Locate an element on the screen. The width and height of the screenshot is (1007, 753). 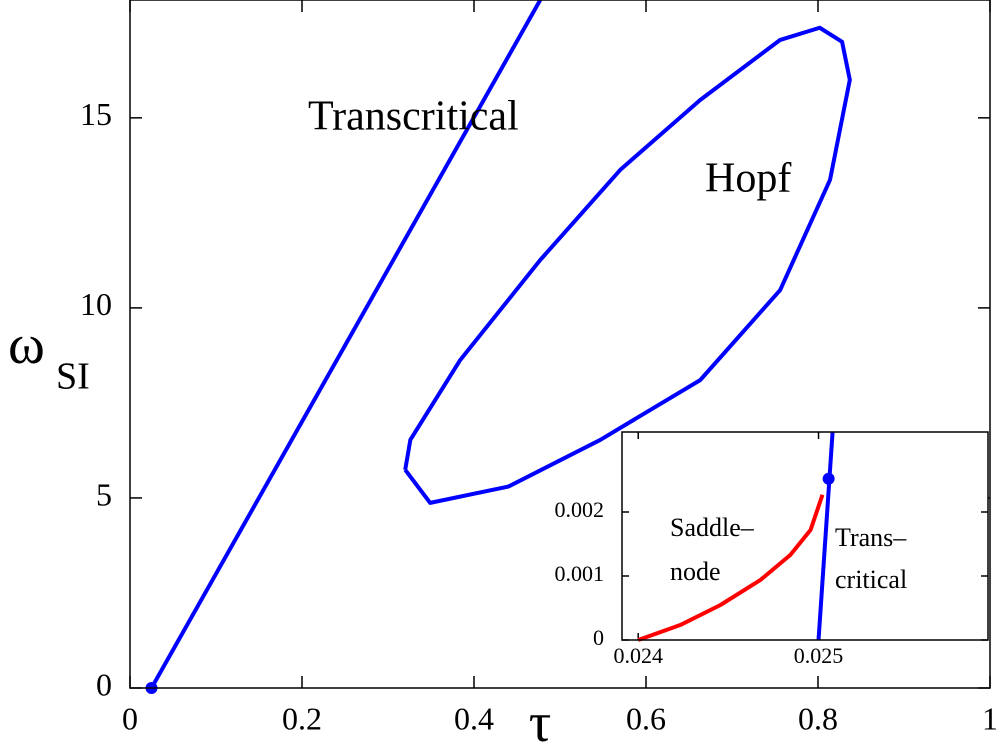
annotation: critical is located at coordinates (871, 579).